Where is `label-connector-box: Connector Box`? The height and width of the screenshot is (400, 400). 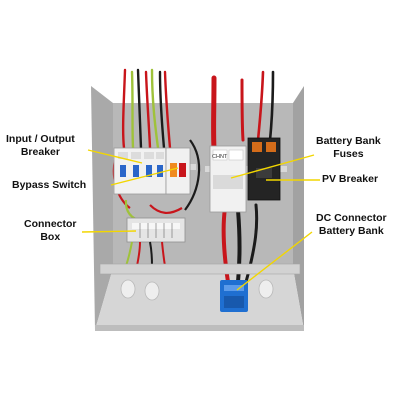 label-connector-box: Connector Box is located at coordinates (50, 230).